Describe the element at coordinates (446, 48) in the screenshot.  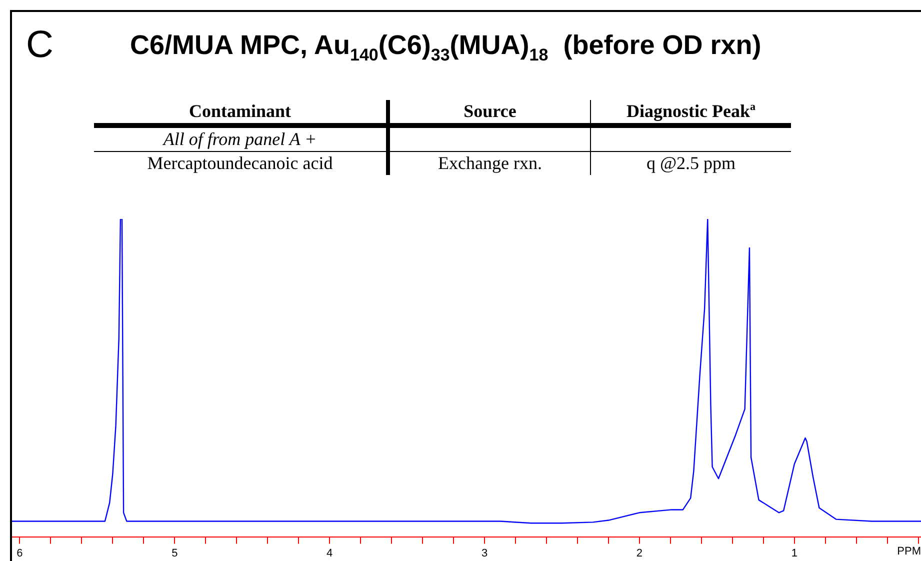
I see `chart-title: C6/MUA MPC, Au$_{140}$(C6)$_{33}$(MUA)$_{18}$ (before OD rxn)` at that location.